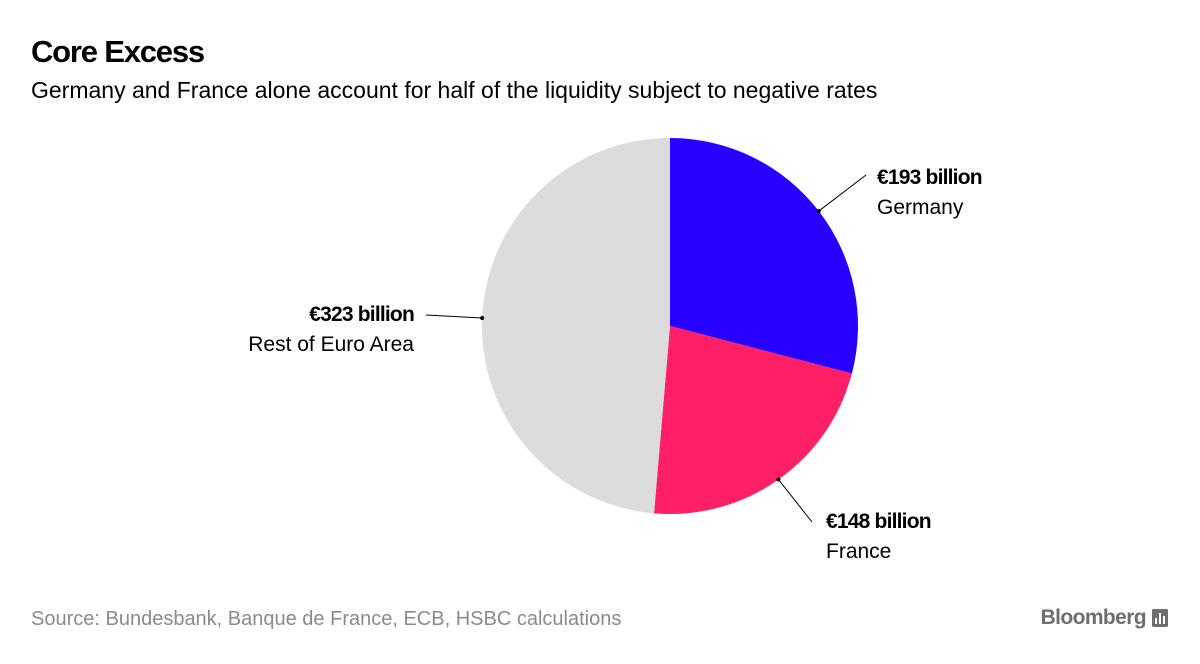  Describe the element at coordinates (361, 314) in the screenshot. I see `slice-value-label: €323 billion` at that location.